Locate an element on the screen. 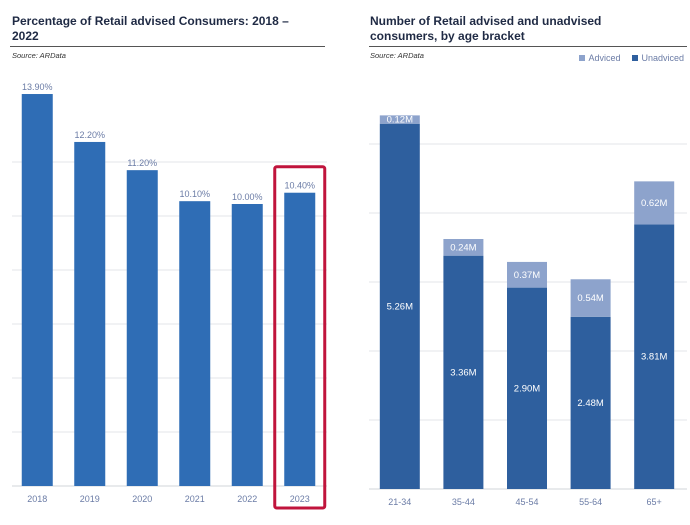  data-label: 3.81M is located at coordinates (654, 357).